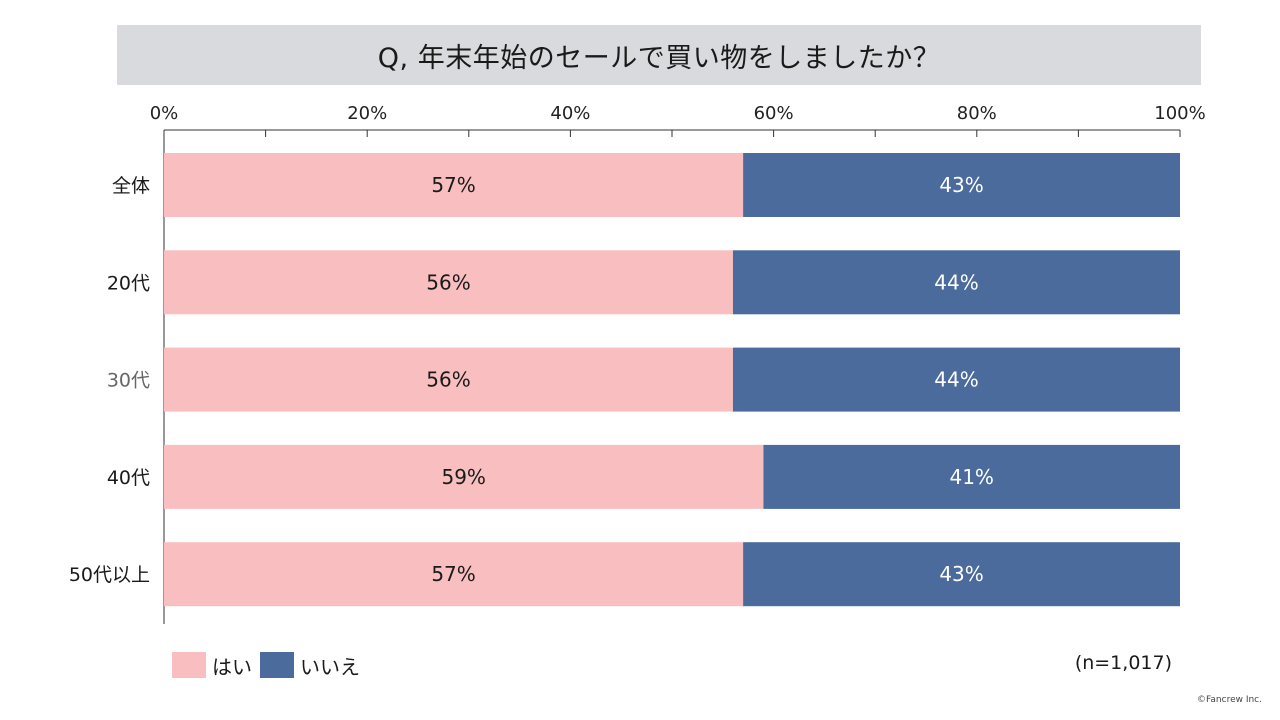 The width and height of the screenshot is (1280, 720). I want to click on category-label: 全体, so click(131, 186).